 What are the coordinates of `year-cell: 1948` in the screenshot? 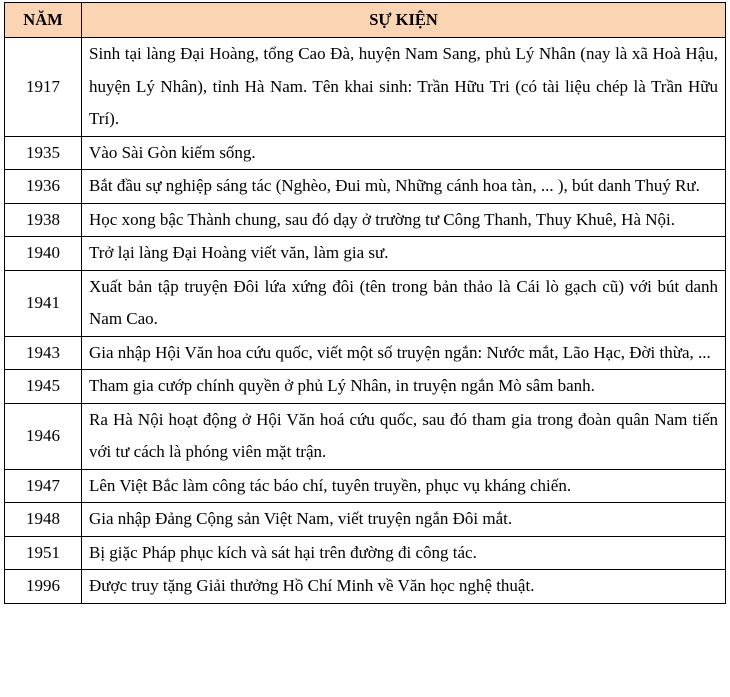 It's located at (43, 519).